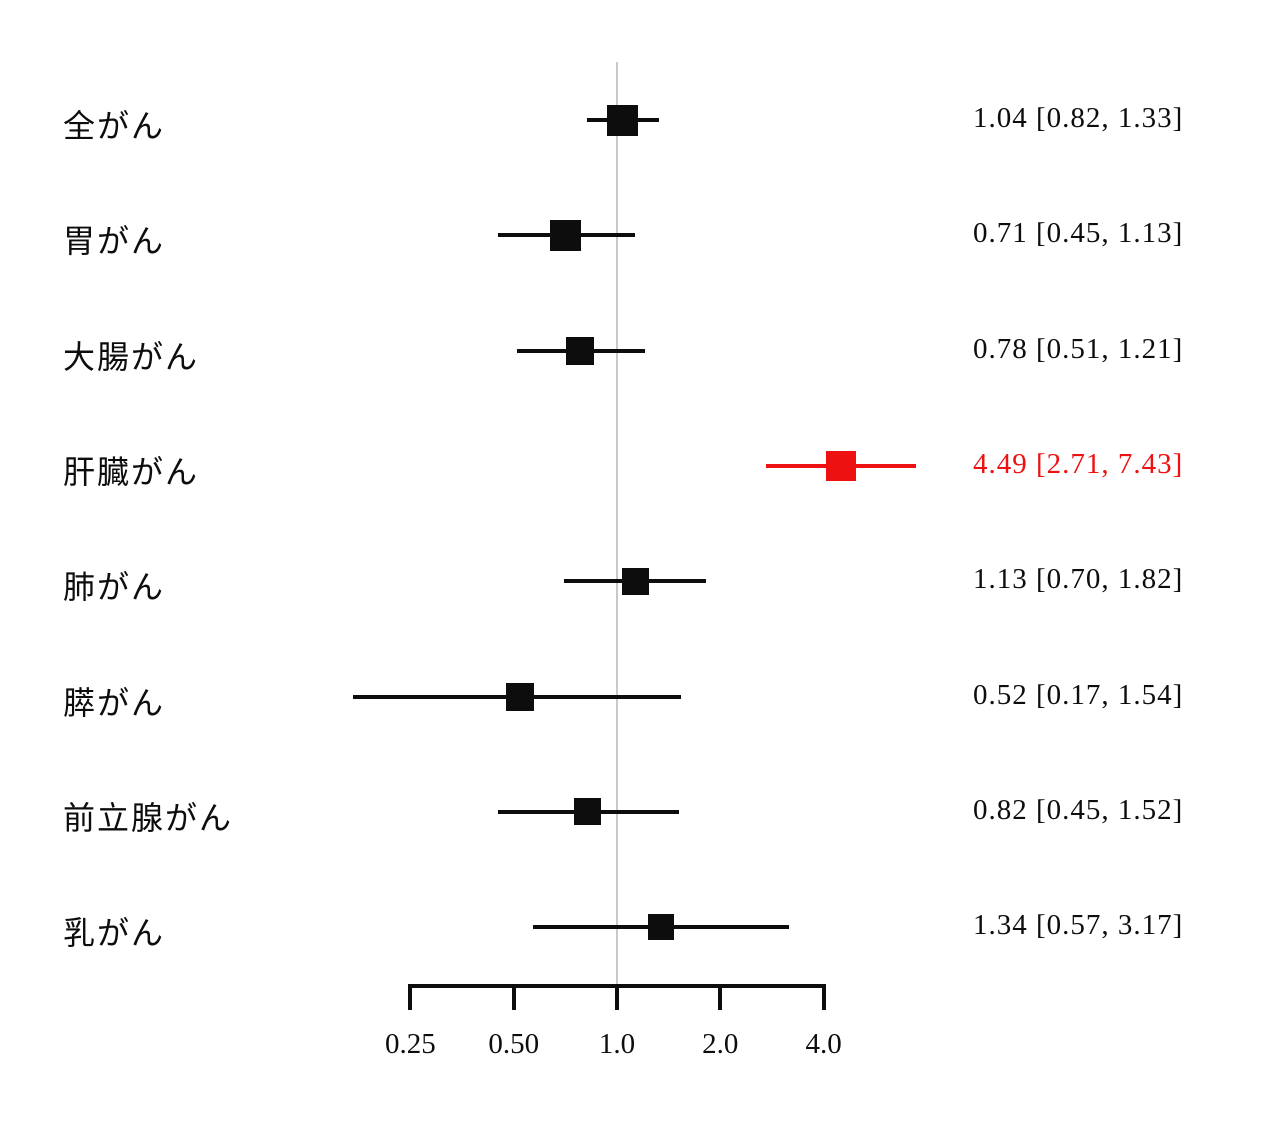 Image resolution: width=1280 pixels, height=1128 pixels. What do you see at coordinates (114, 702) in the screenshot?
I see `row-label: 膵がん` at bounding box center [114, 702].